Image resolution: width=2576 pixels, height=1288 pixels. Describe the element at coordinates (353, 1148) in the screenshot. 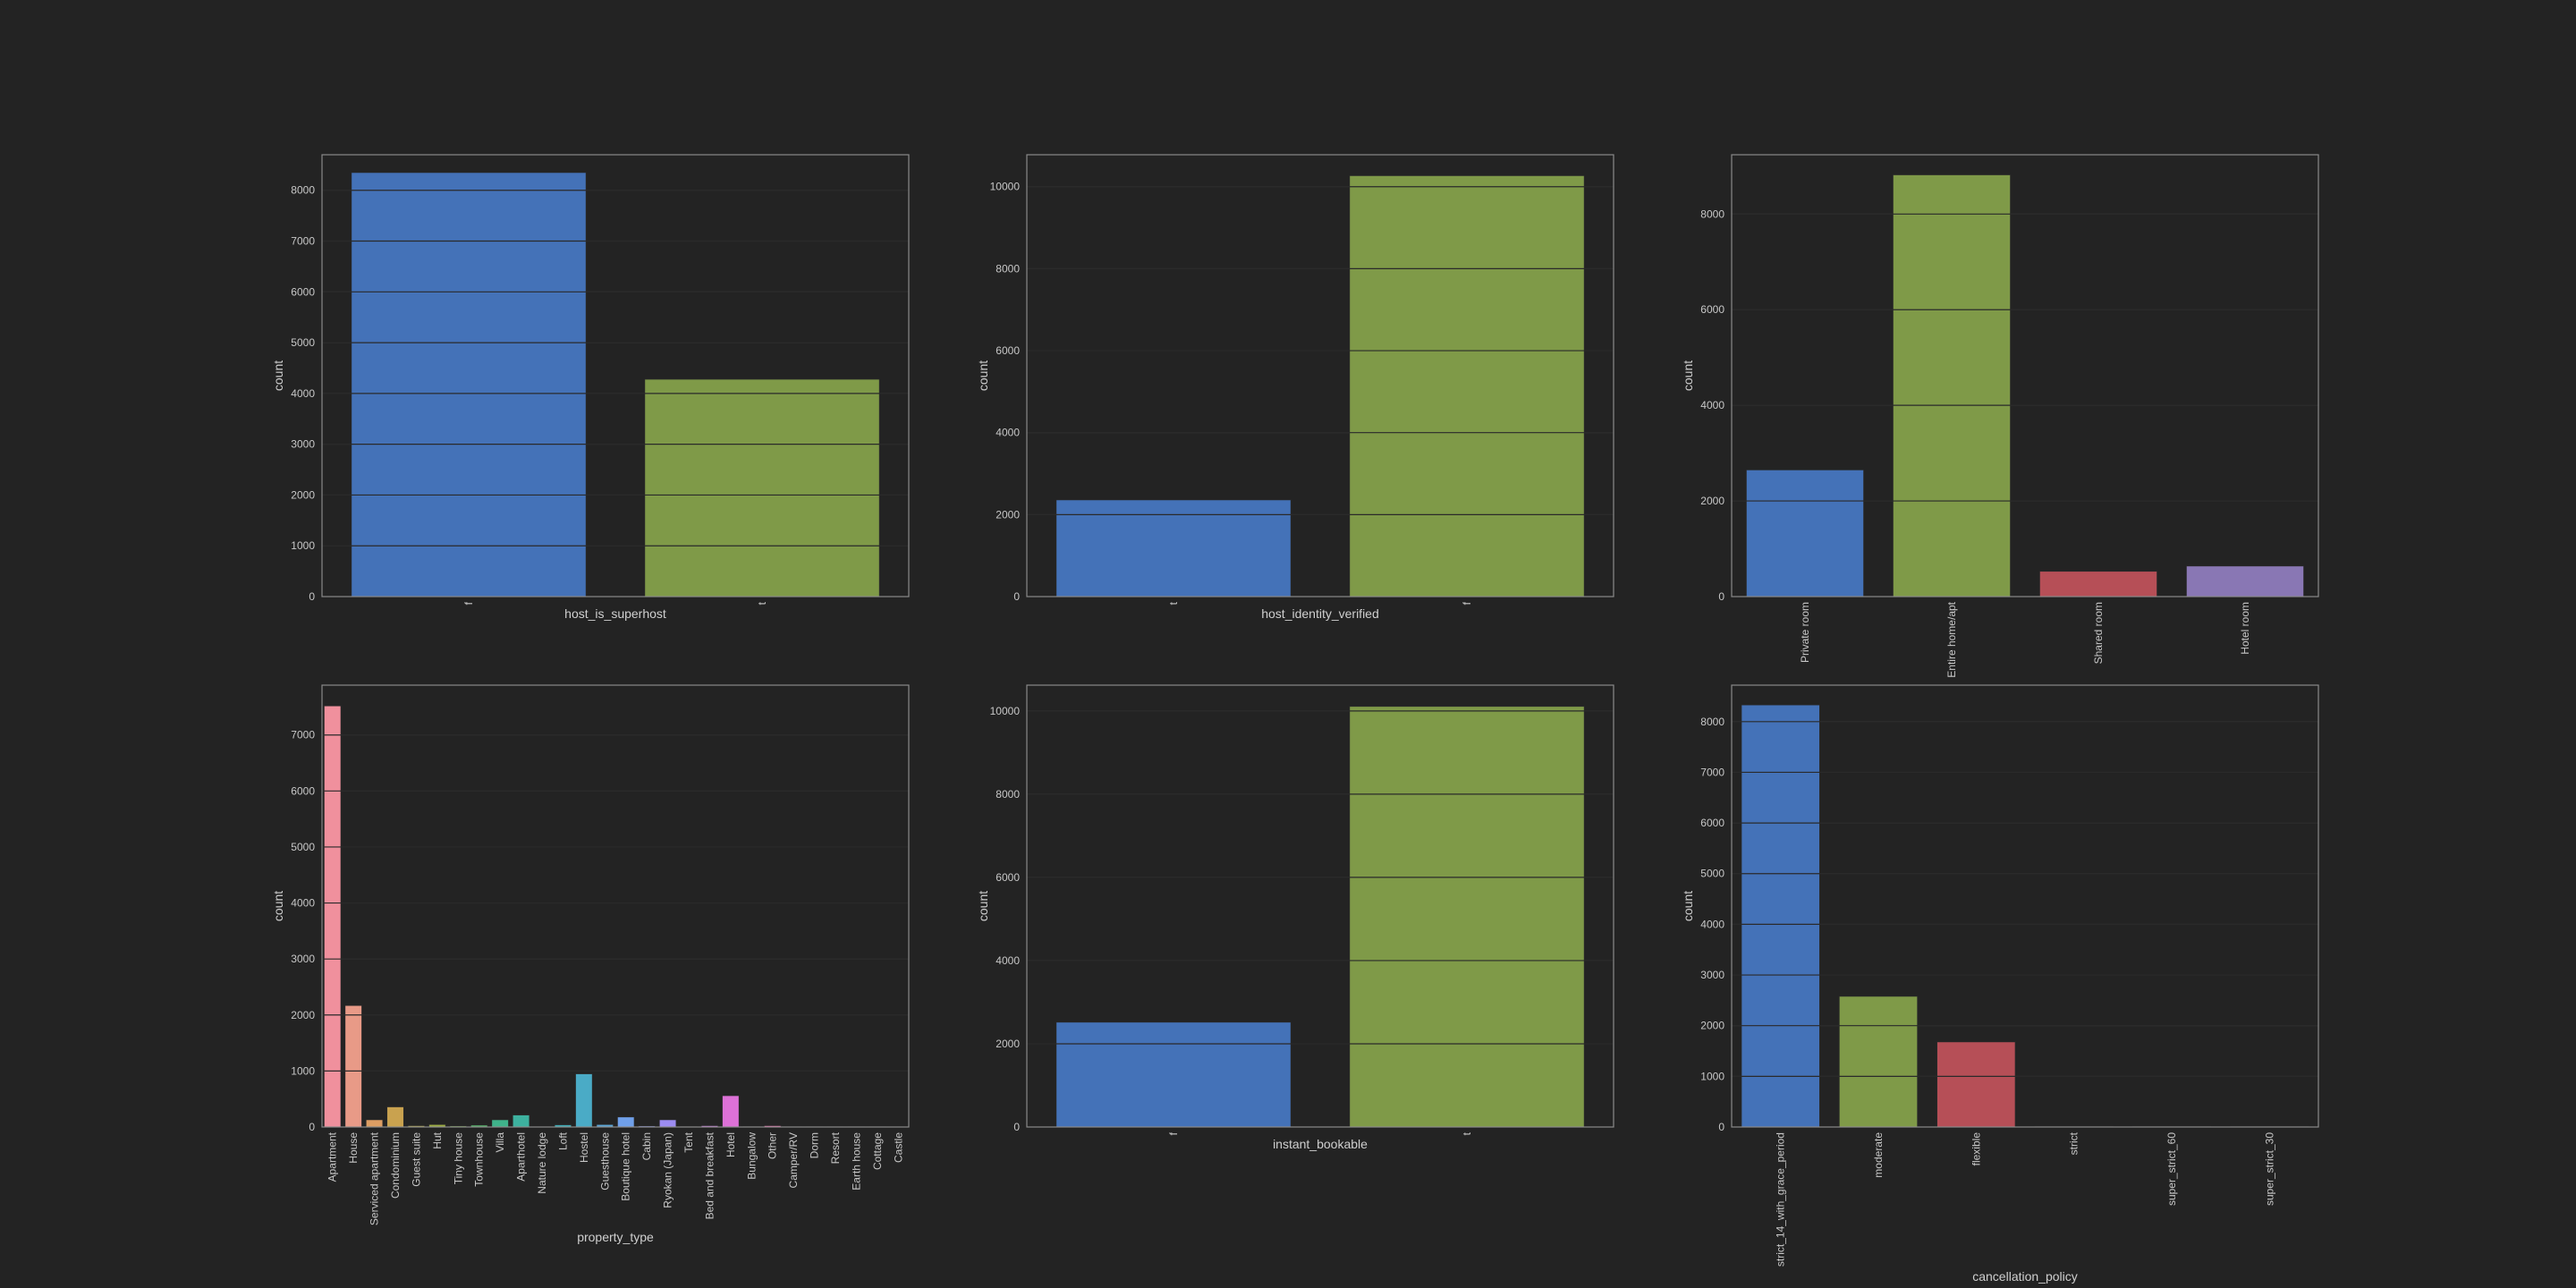

I see `x-tick-label: House` at that location.